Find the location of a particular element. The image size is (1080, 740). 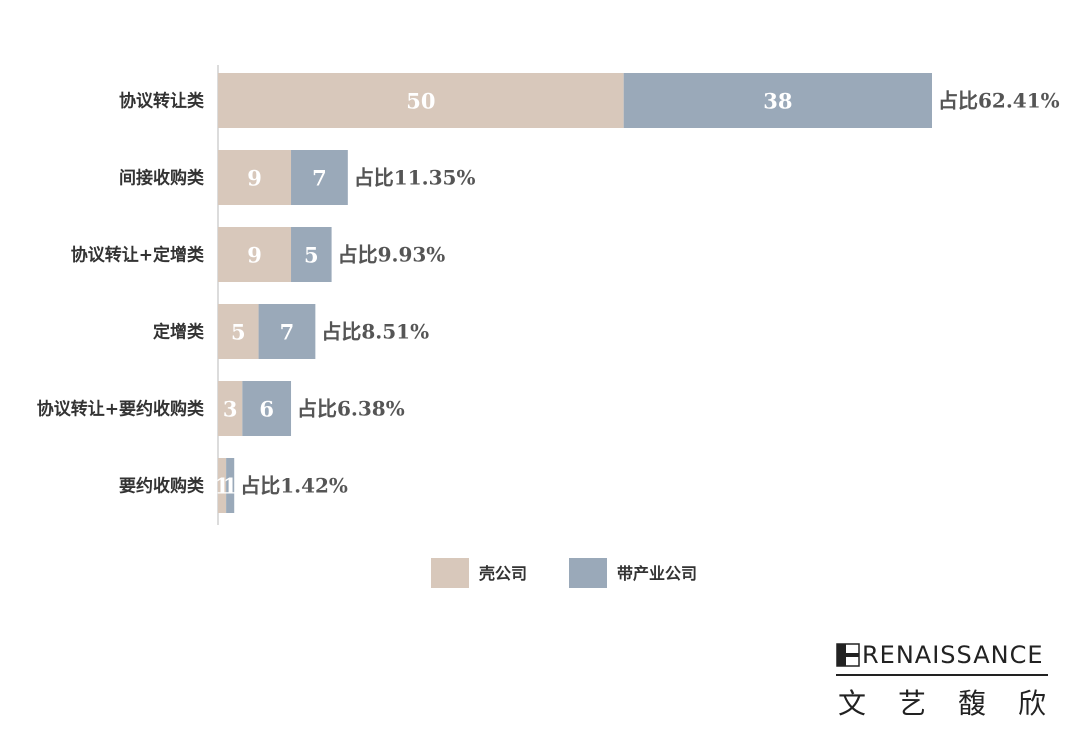

category-label: 协议转让+定增类 is located at coordinates (138, 255).